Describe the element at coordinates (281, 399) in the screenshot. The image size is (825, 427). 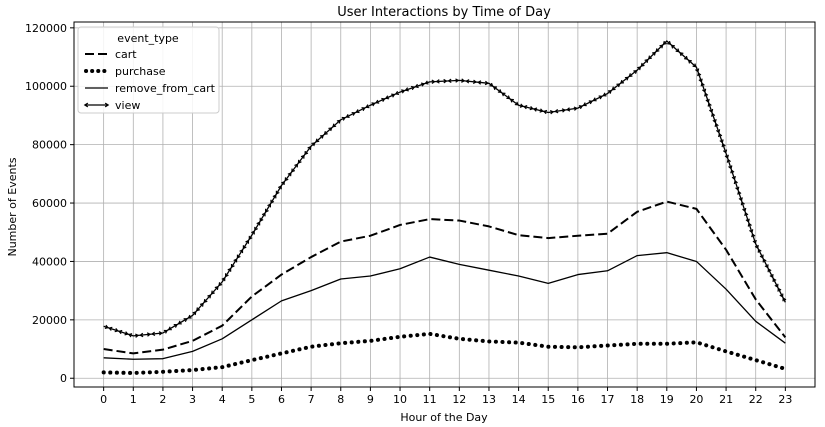
I see `x-tick-label: 6` at that location.